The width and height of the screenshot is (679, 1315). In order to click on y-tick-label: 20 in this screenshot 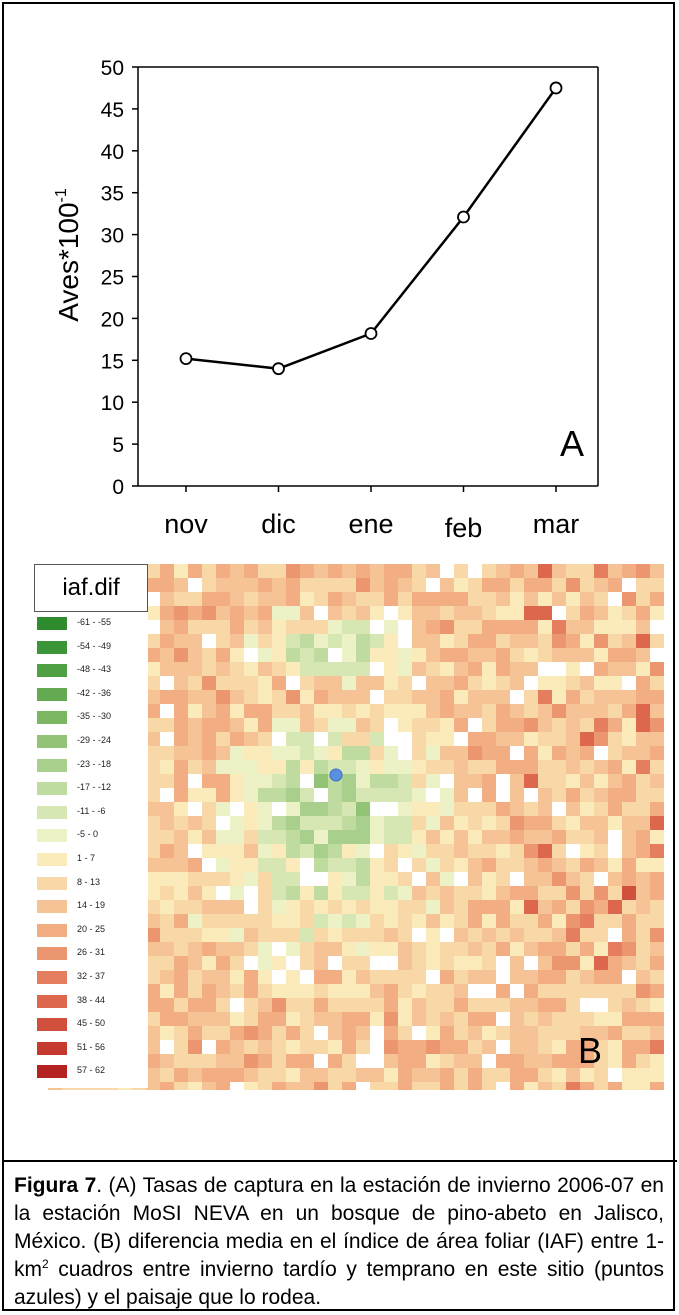, I will do `click(112, 319)`.